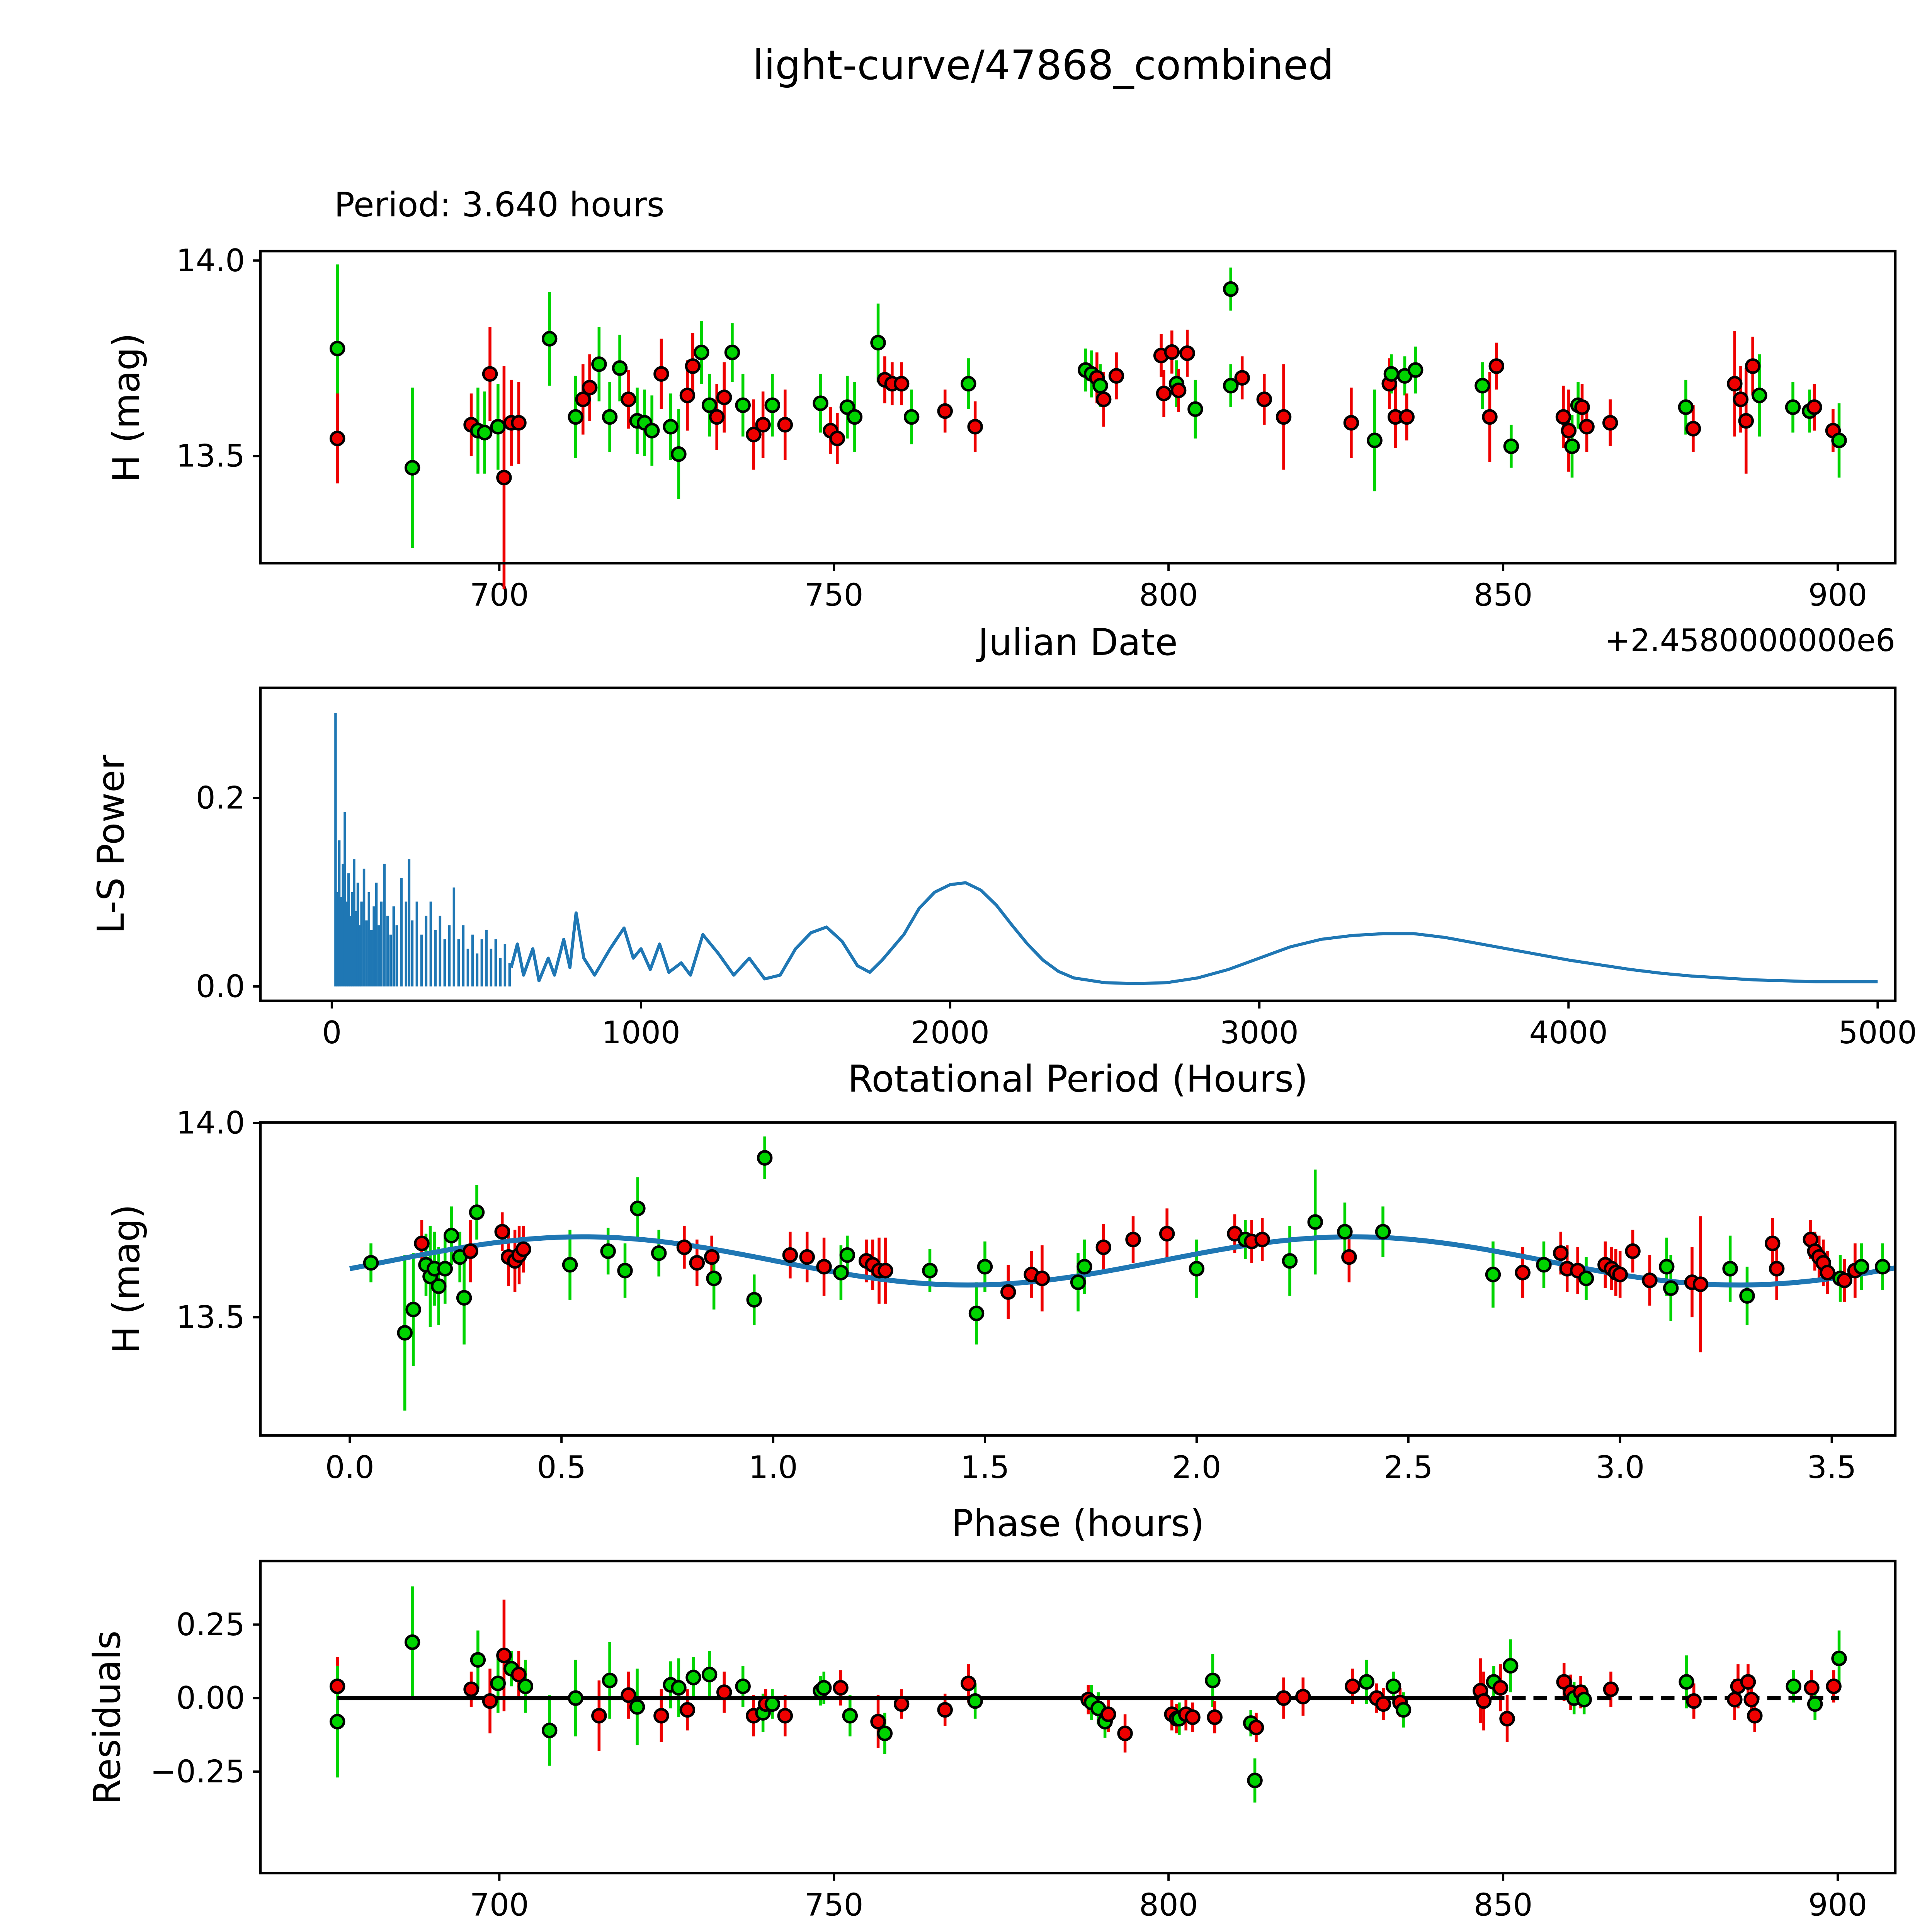 The height and width of the screenshot is (1932, 1932). I want to click on x-tick-label: 900, so click(1838, 1905).